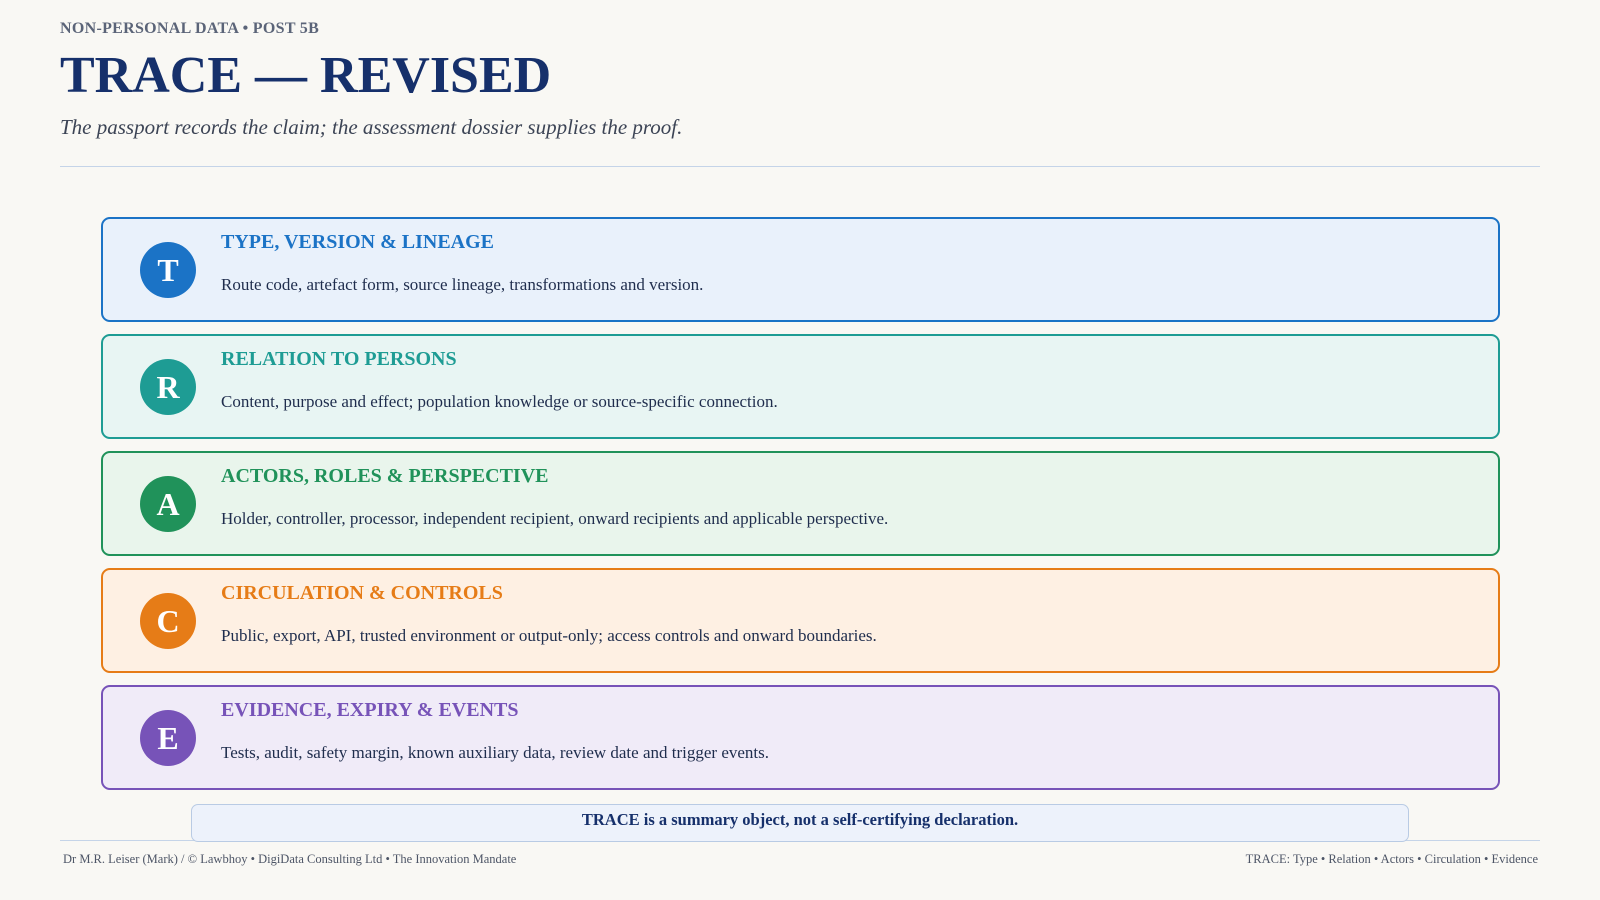 This screenshot has height=900, width=1600. I want to click on letter-badge: A, so click(168, 504).